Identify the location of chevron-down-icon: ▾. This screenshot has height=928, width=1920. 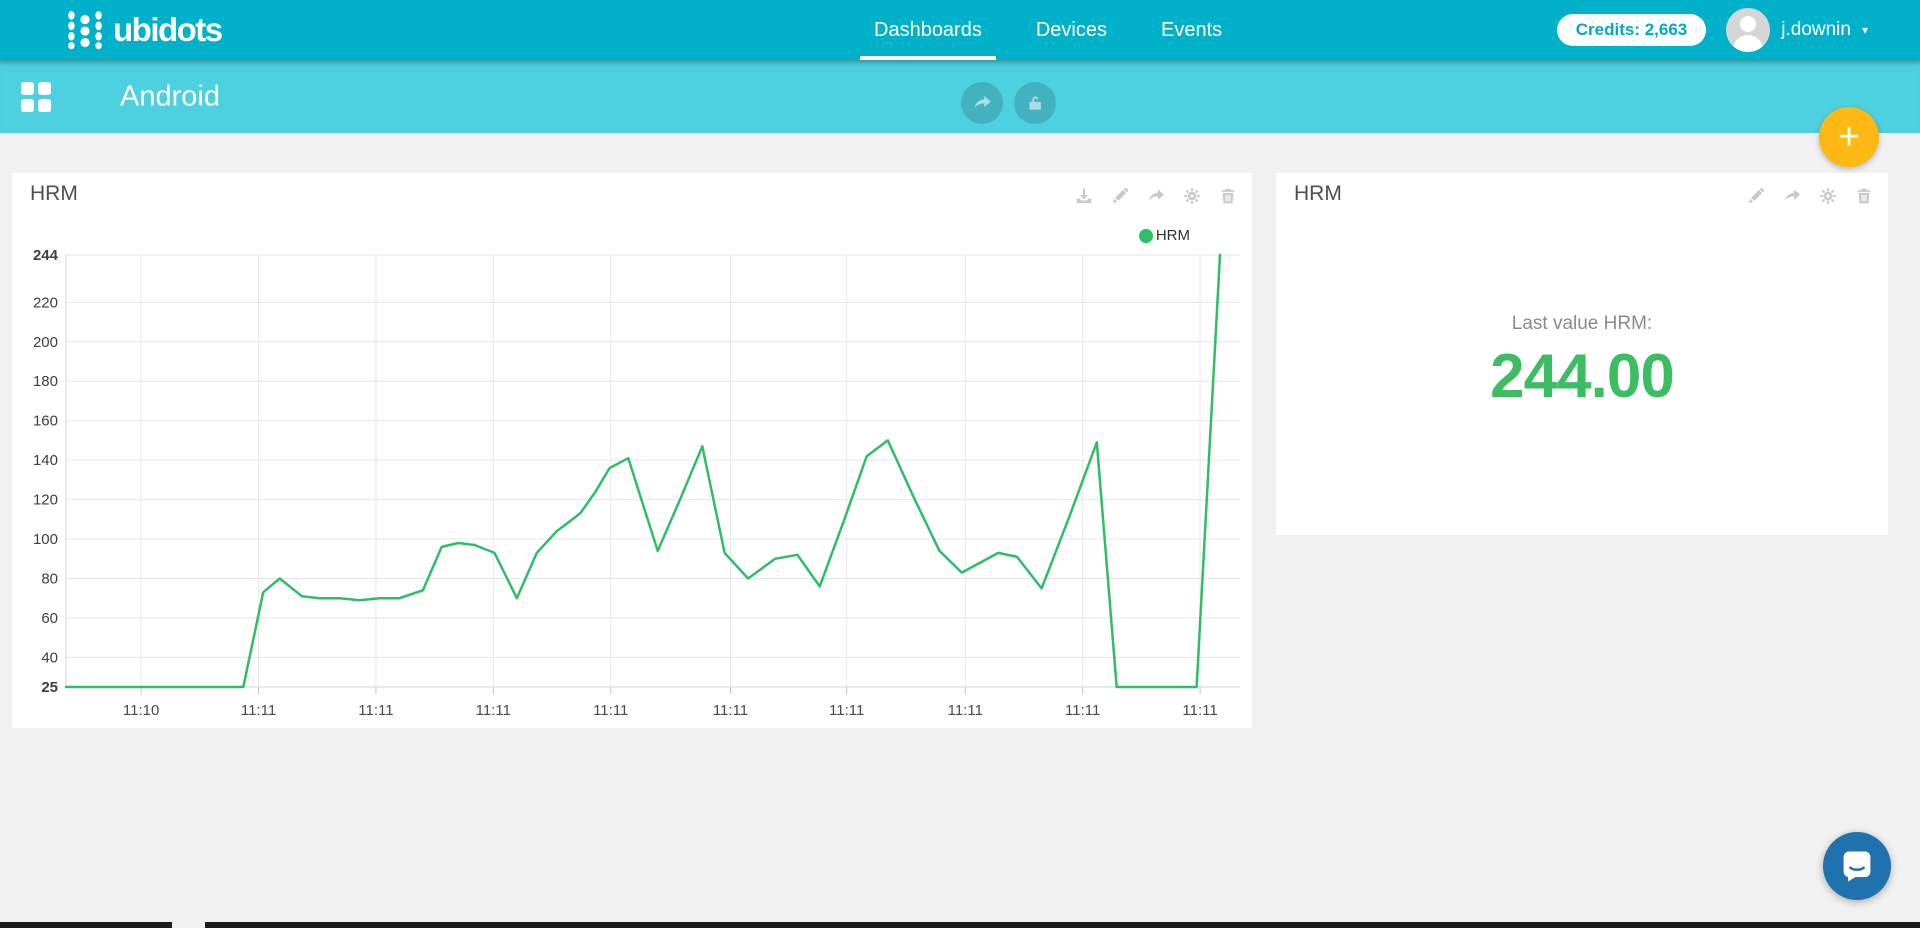
(1864, 30).